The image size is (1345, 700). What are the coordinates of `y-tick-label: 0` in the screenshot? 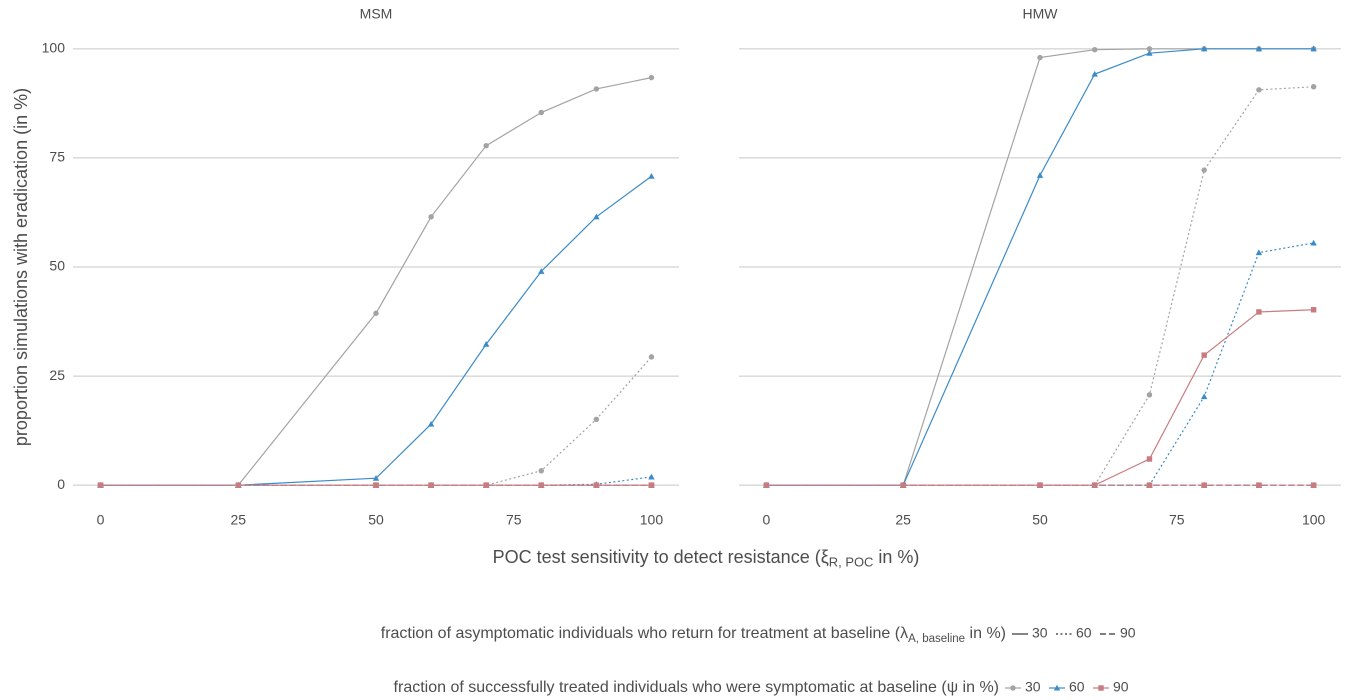 It's located at (61, 484).